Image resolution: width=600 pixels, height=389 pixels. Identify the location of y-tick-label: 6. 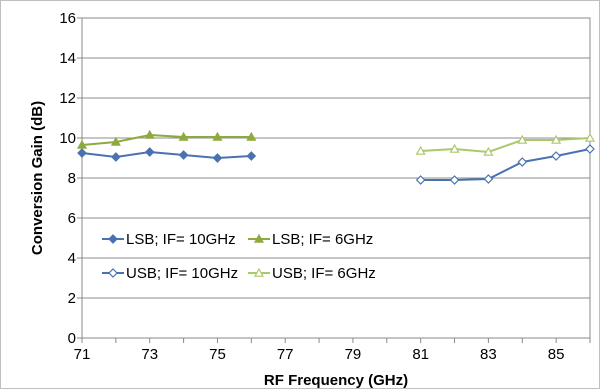
(72, 218).